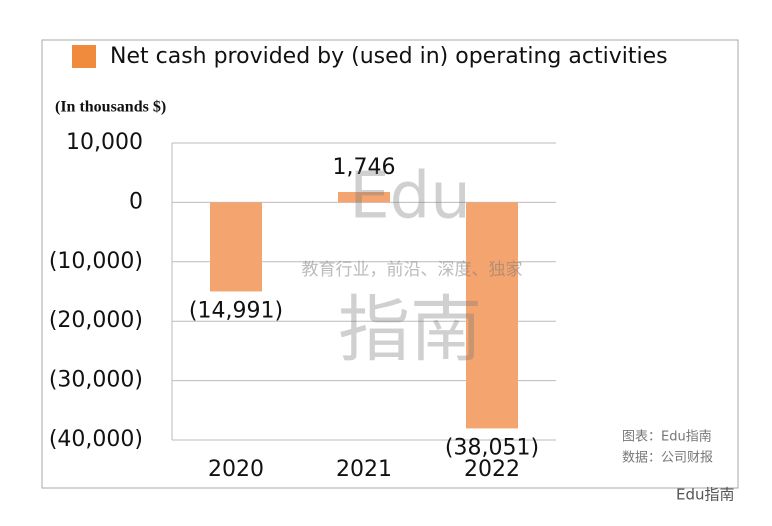 This screenshot has height=526, width=772. Describe the element at coordinates (667, 458) in the screenshot. I see `watermark: 数据：公司财报` at that location.